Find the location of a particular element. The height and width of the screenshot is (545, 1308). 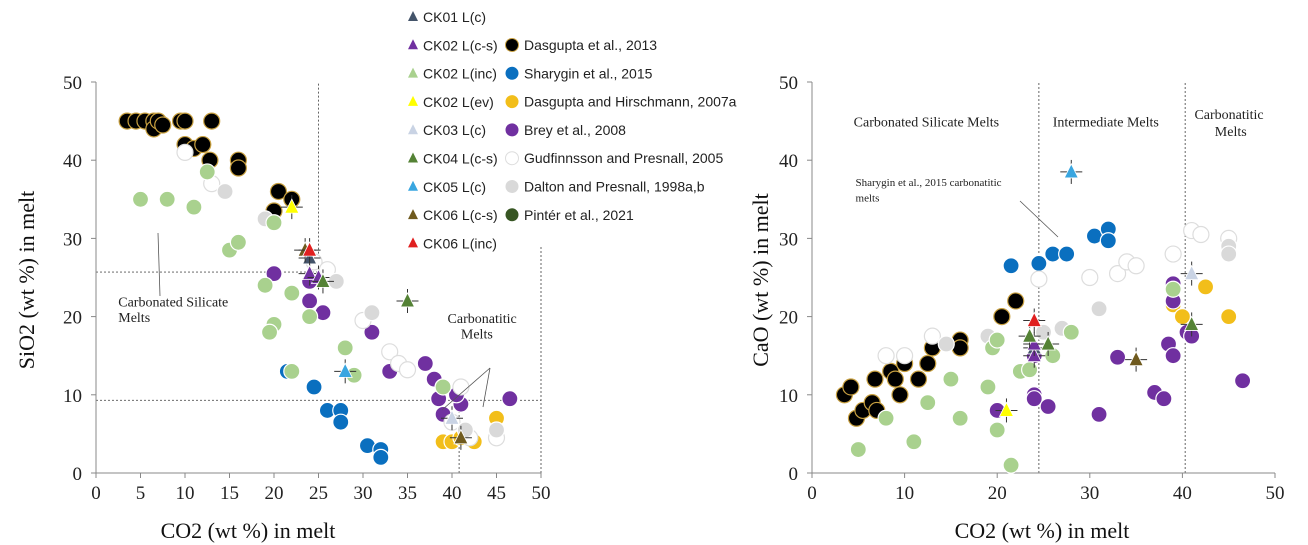

x-tick-labels: 0 10 20 30 40 50 is located at coordinates (1046, 488).